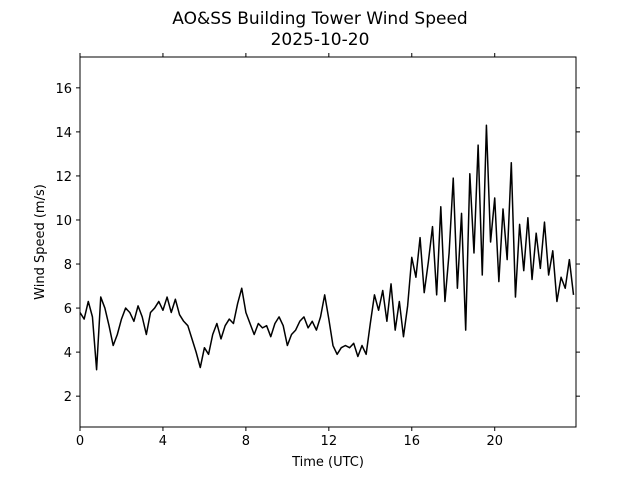  What do you see at coordinates (40, 242) in the screenshot?
I see `y-axis-label: Wind Speed (m/s)` at bounding box center [40, 242].